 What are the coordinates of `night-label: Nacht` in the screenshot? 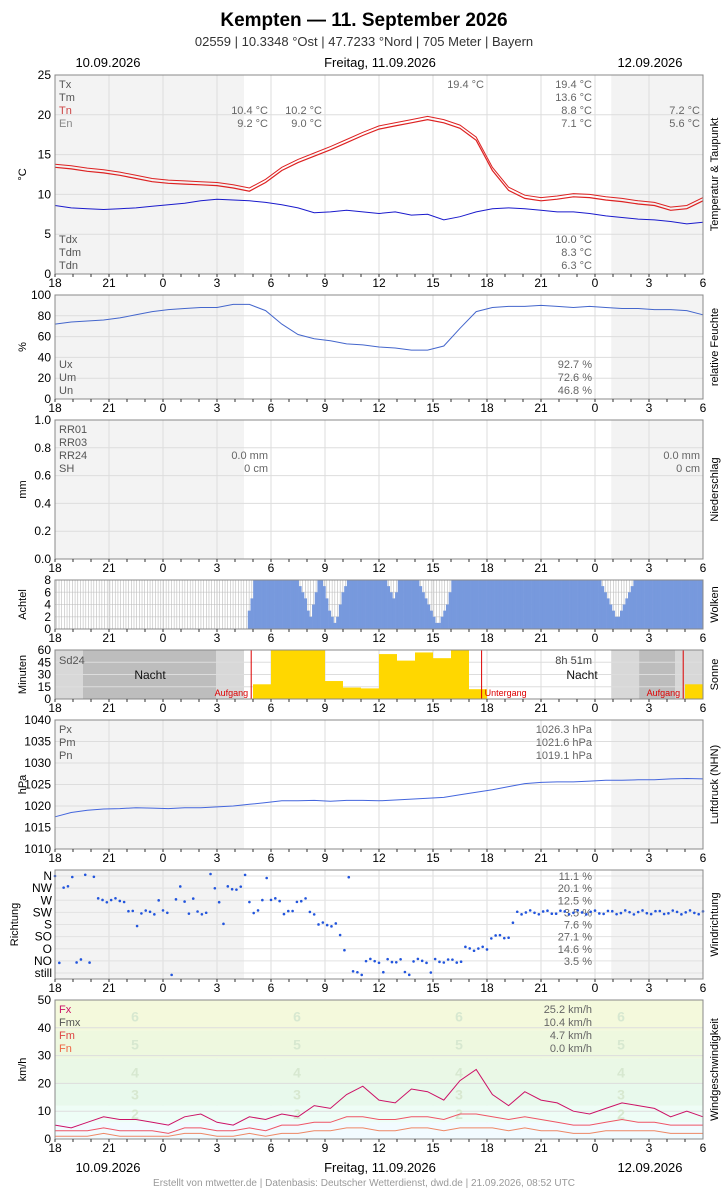 It's located at (582, 675).